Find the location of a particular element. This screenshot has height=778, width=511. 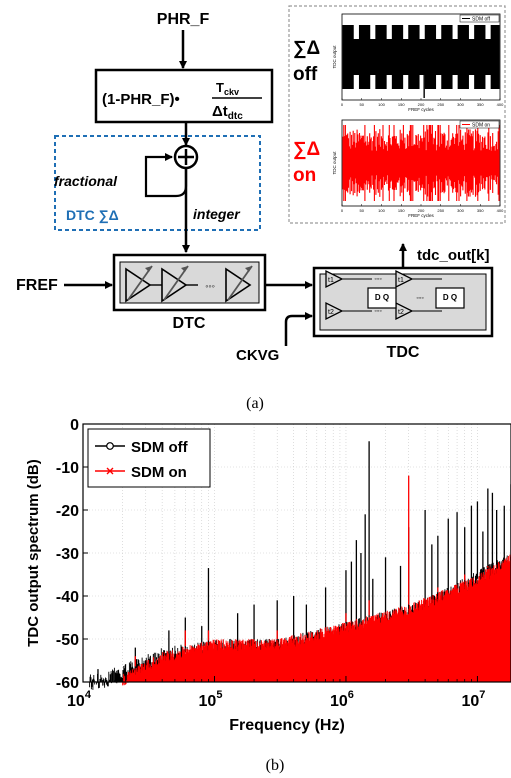

y-tick-label: -20 is located at coordinates (67, 511).